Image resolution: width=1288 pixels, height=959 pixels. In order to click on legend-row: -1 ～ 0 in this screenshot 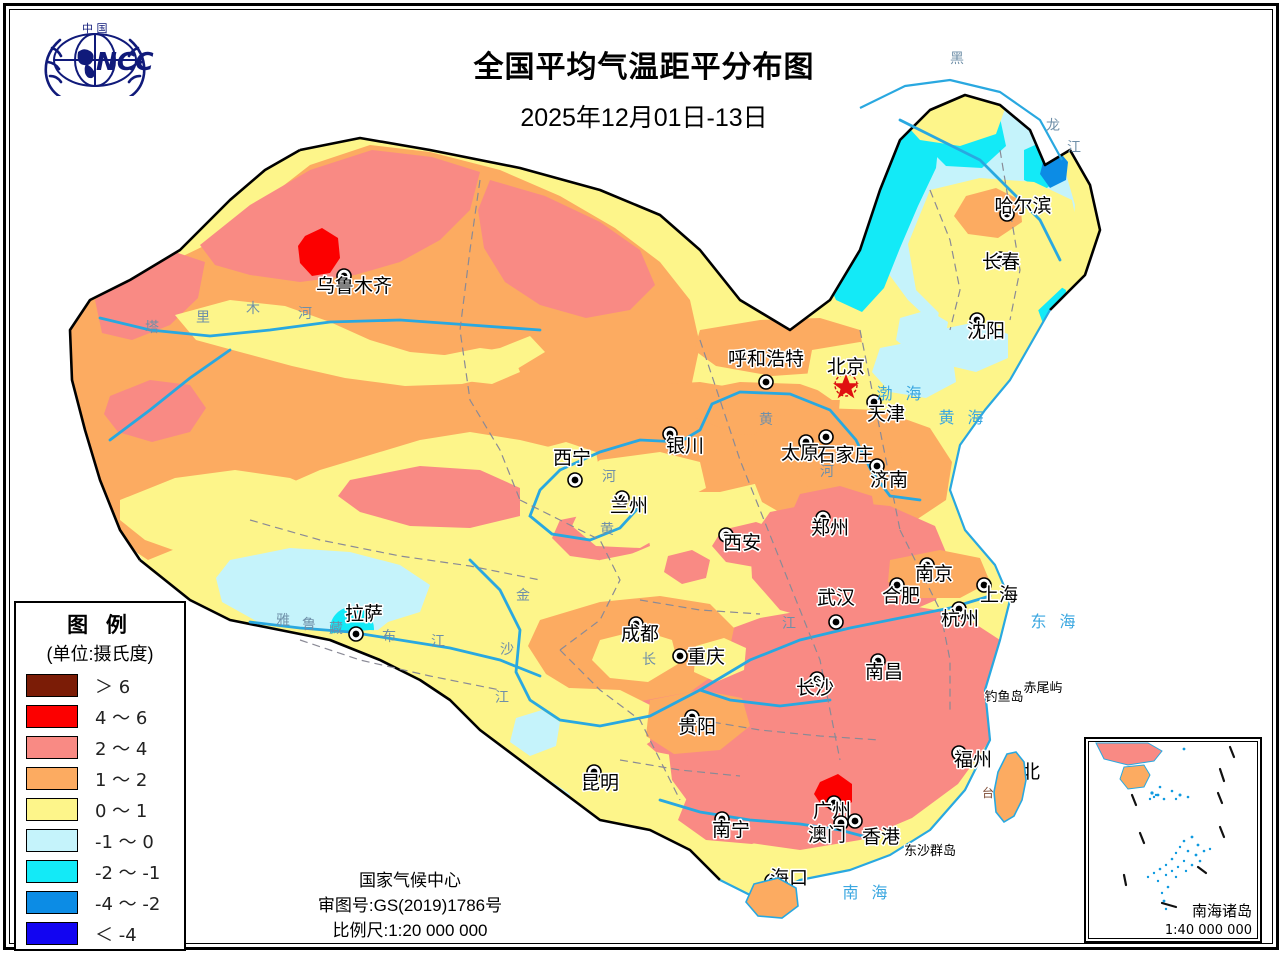, I will do `click(100, 840)`.